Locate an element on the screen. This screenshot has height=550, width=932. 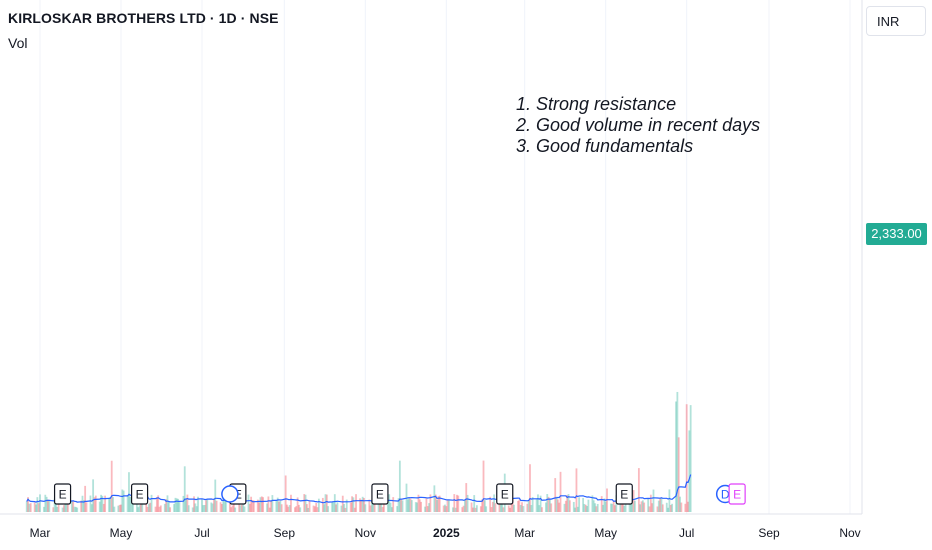
x-tick-label: May is located at coordinates (121, 533).